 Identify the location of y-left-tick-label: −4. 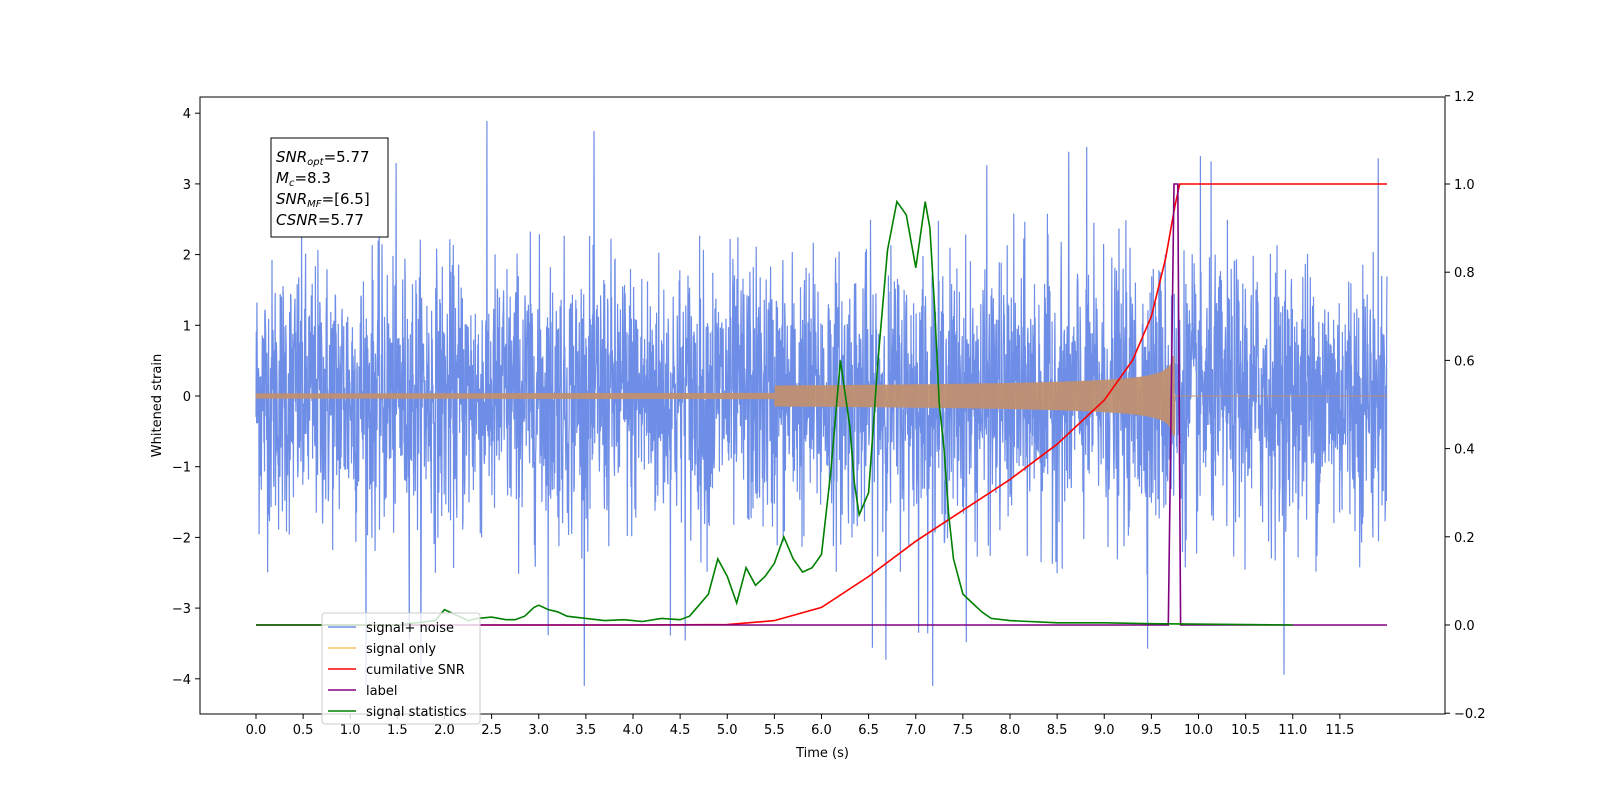
(181, 680).